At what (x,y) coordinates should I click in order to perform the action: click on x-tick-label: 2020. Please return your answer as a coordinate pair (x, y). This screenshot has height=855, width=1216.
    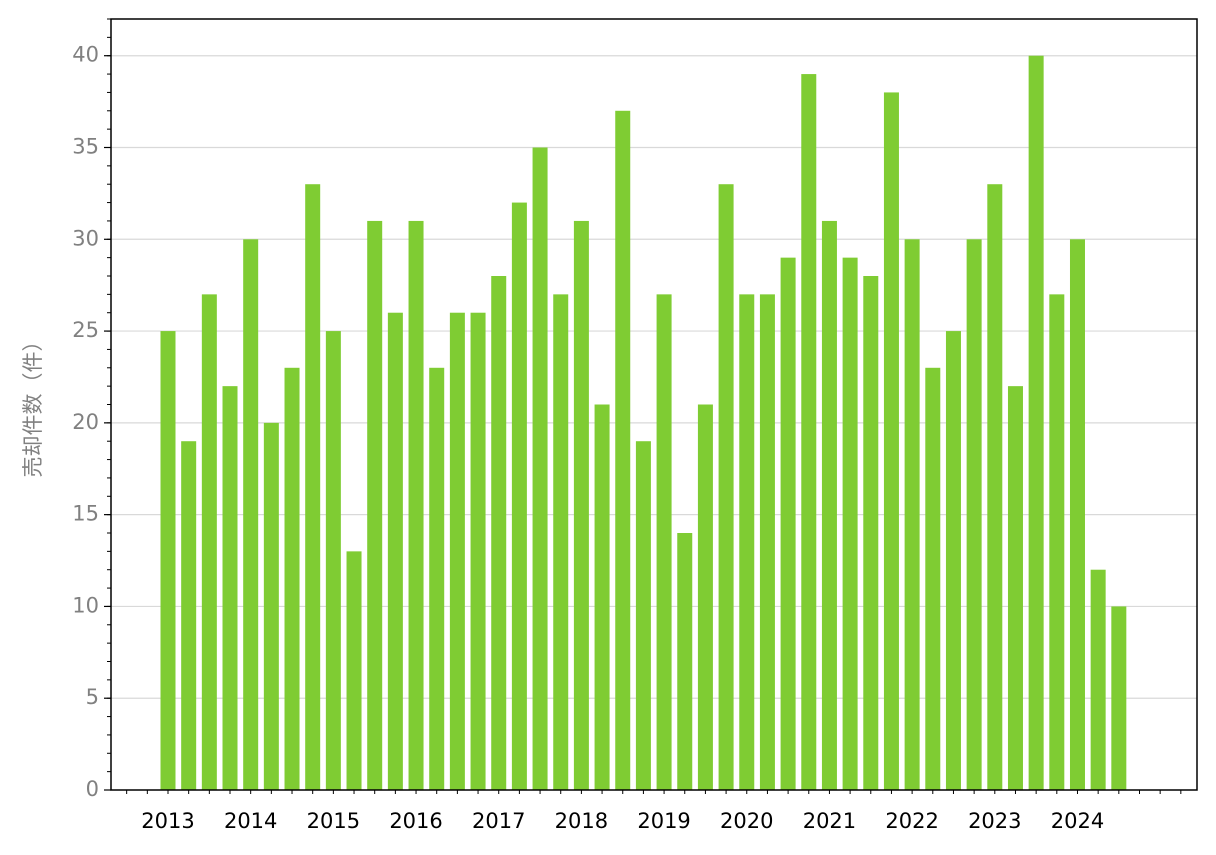
    Looking at the image, I should click on (746, 821).